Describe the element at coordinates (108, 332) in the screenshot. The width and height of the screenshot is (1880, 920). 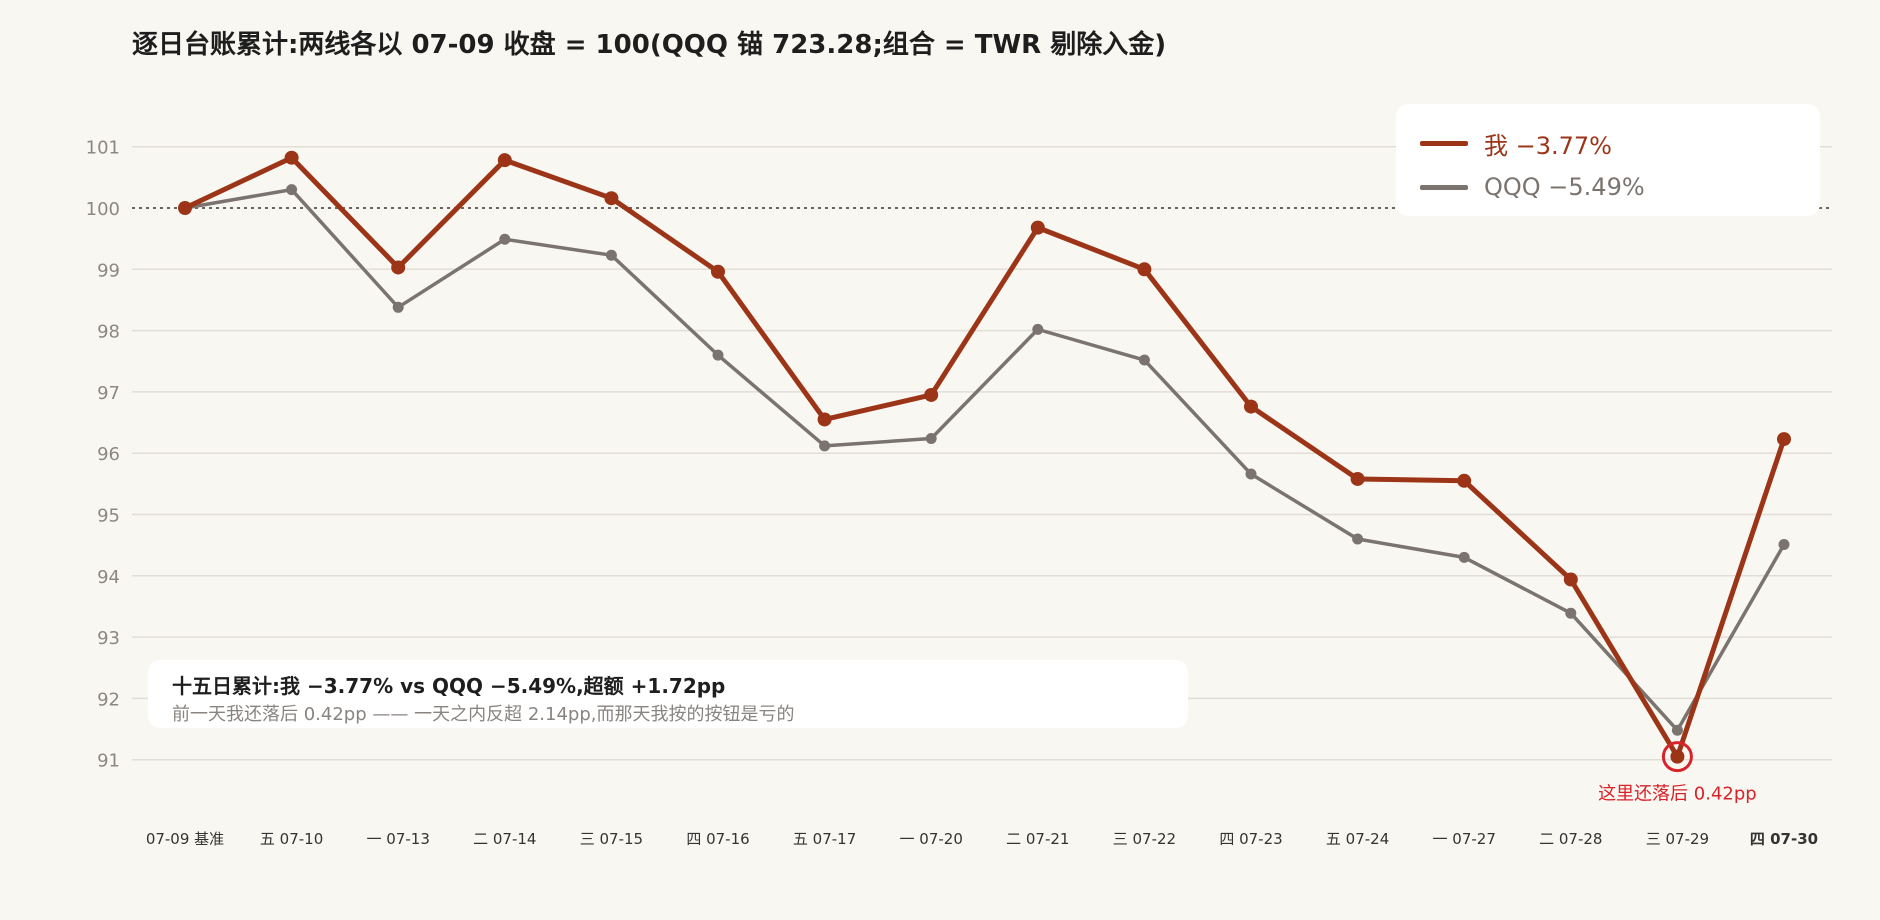
I see `y-tick-label: 98` at that location.